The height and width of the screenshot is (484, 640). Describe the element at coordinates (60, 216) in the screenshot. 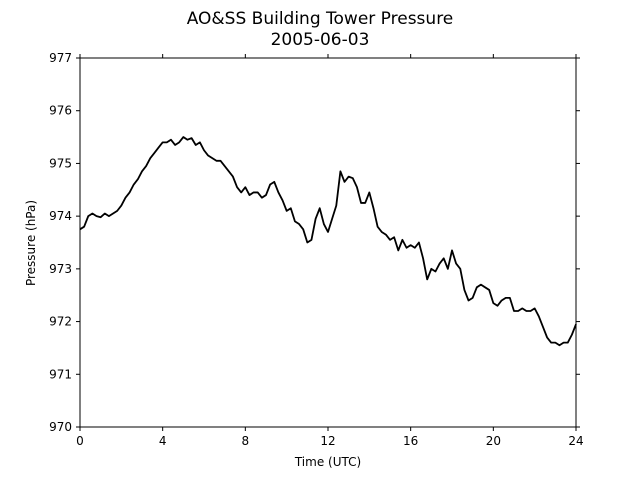

I see `y-tick-label: 974` at that location.